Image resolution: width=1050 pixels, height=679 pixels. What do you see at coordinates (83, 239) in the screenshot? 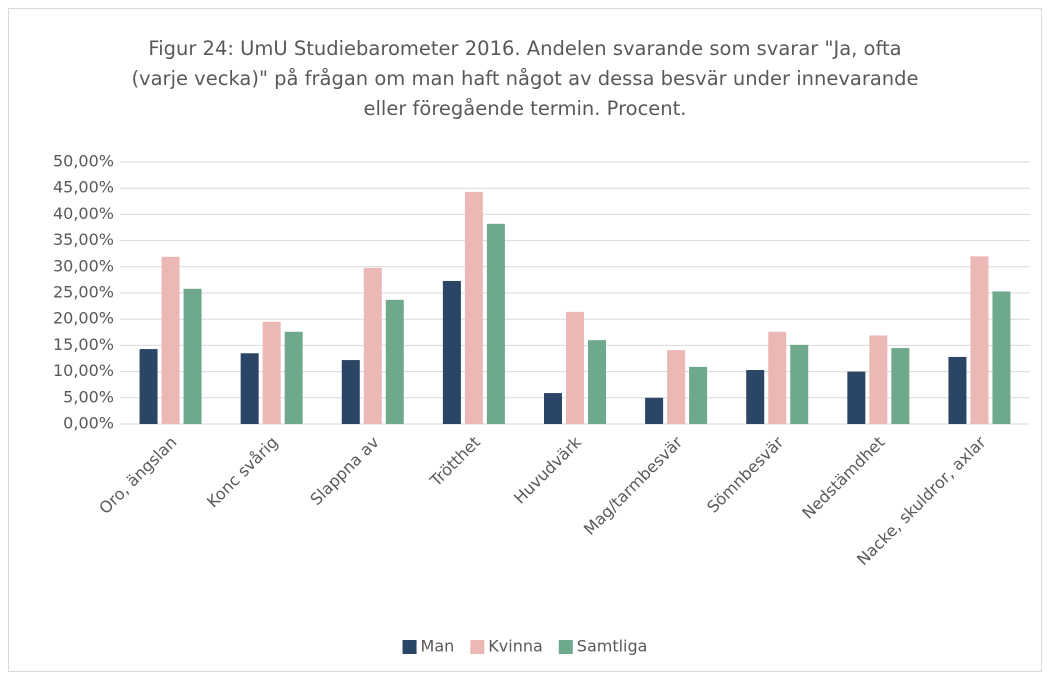
I see `y-tick-label: 35,00%` at bounding box center [83, 239].